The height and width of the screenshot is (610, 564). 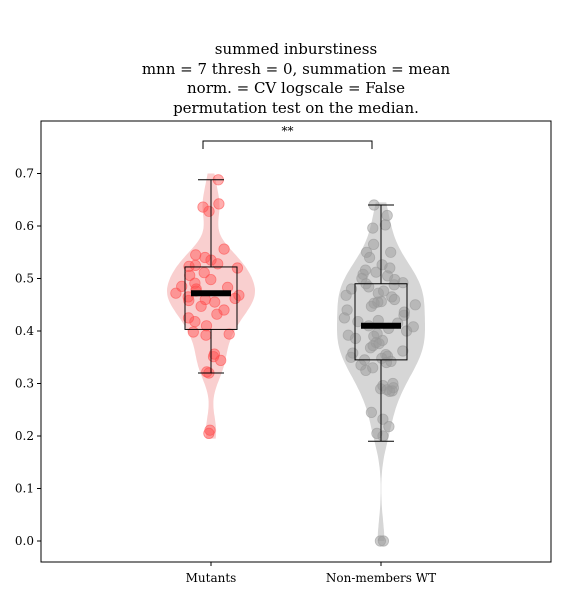 I want to click on y-tick-label: 0.1, so click(x=24, y=489).